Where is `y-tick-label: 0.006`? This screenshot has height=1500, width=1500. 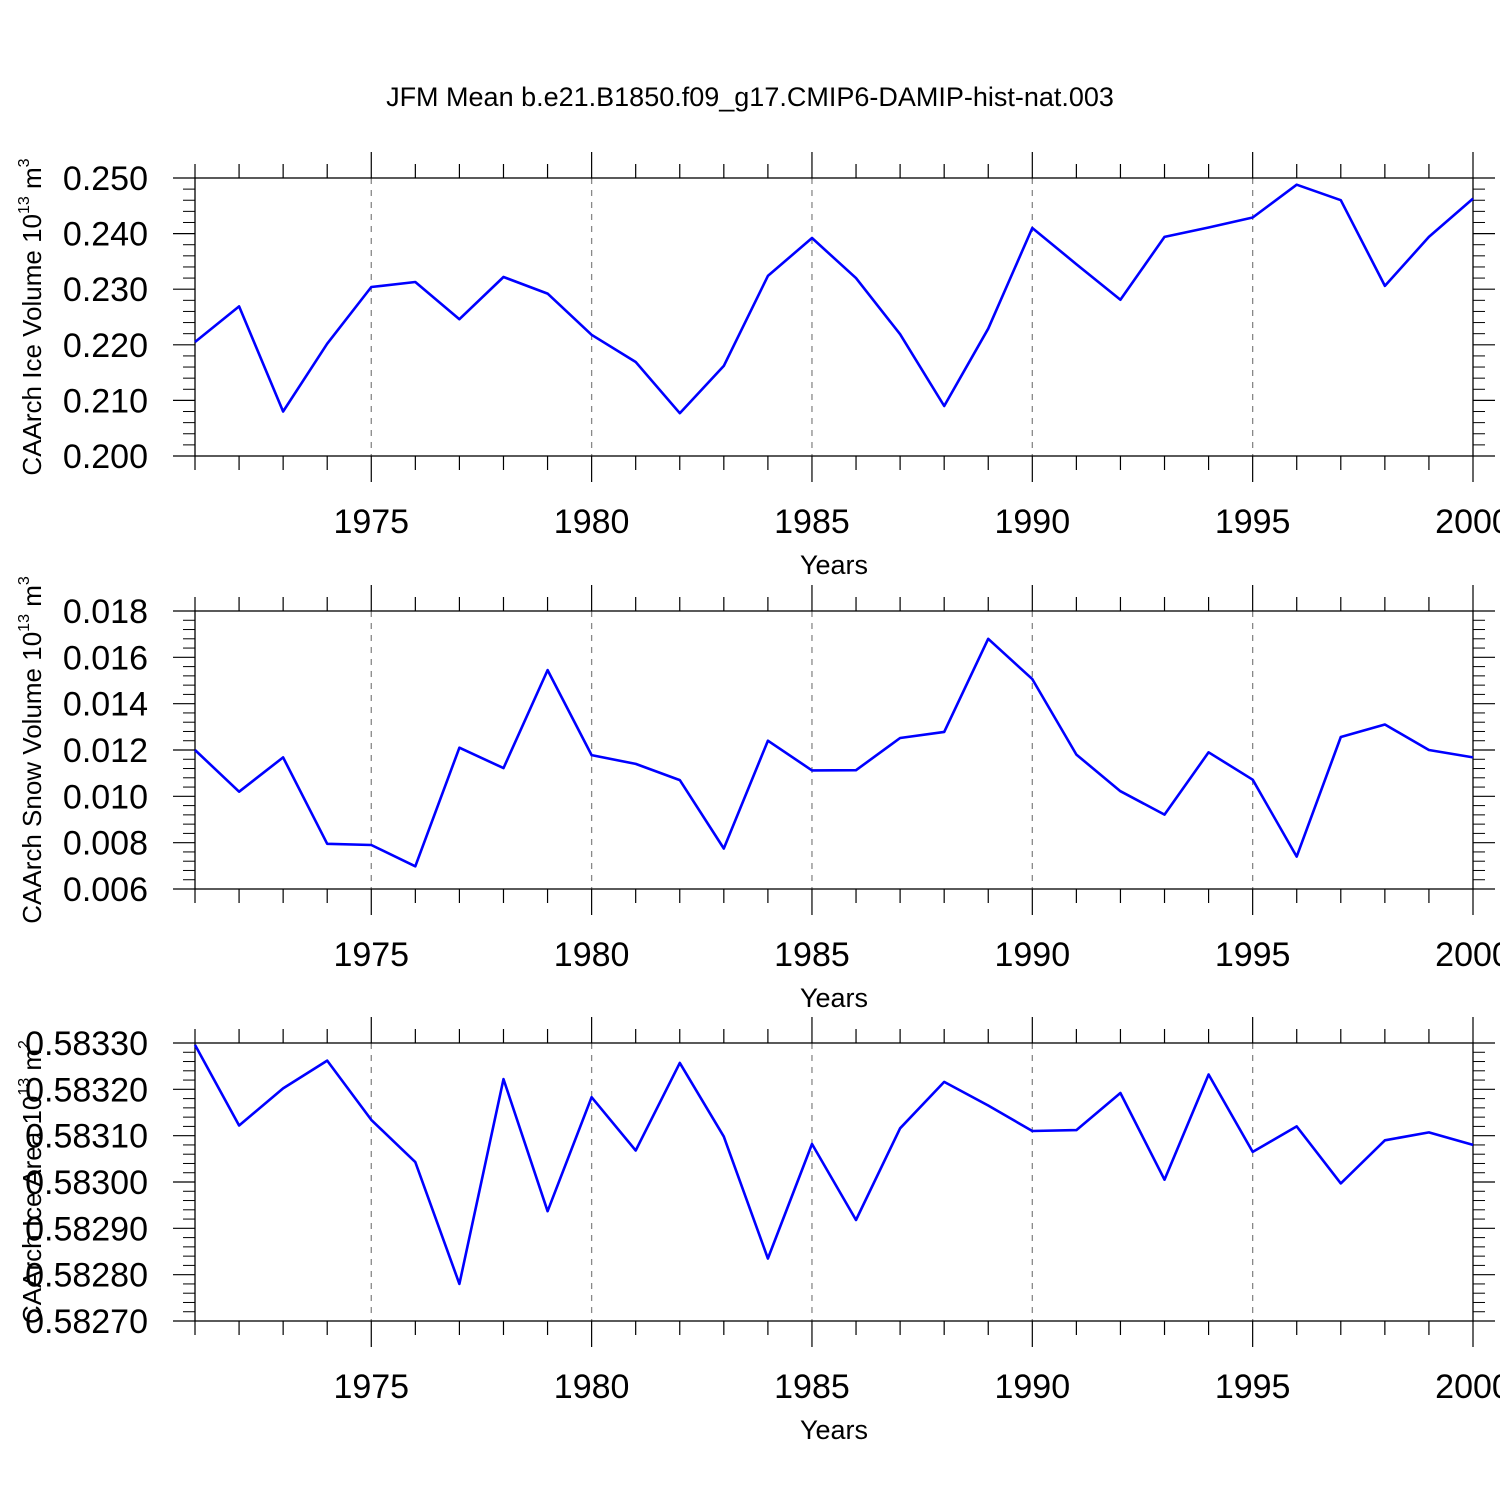
y-tick-label: 0.006 is located at coordinates (105, 890).